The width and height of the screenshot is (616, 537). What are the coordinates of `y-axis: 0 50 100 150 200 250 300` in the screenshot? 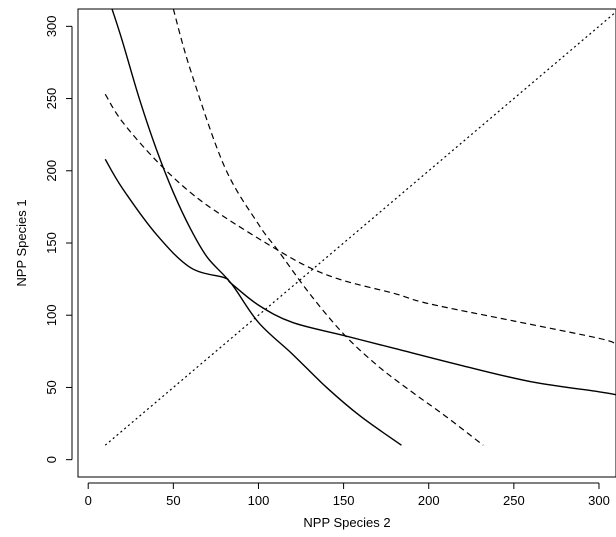 It's located at (58, 239).